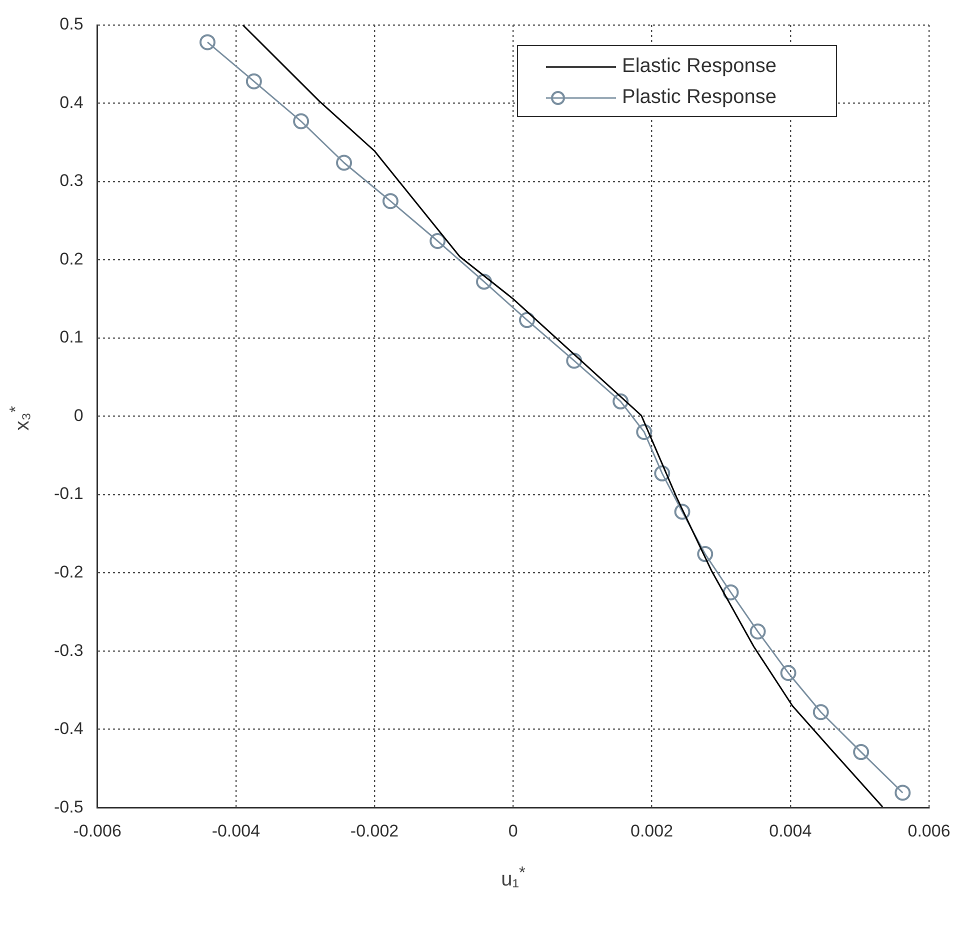  What do you see at coordinates (69, 728) in the screenshot?
I see `y-tick-label: -0.4` at bounding box center [69, 728].